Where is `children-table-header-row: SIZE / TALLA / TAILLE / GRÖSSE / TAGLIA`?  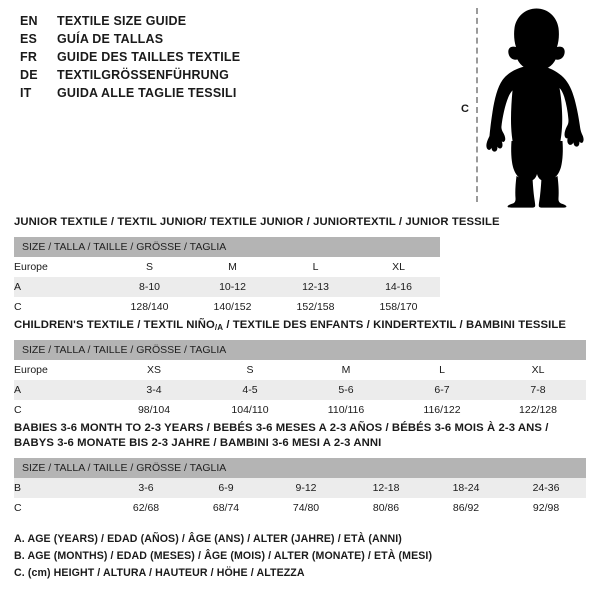 children-table-header-row: SIZE / TALLA / TAILLE / GRÖSSE / TAGLIA is located at coordinates (300, 350).